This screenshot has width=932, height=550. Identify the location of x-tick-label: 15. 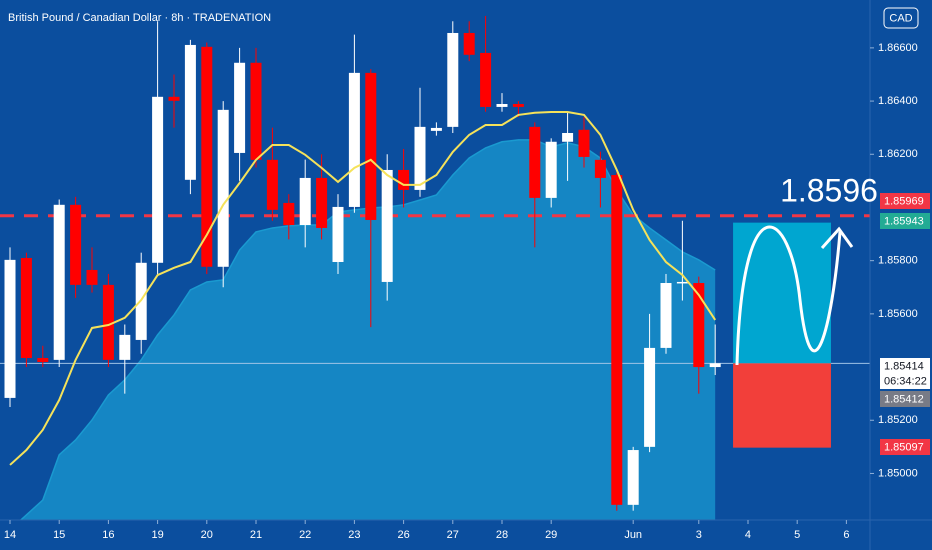
(59, 535).